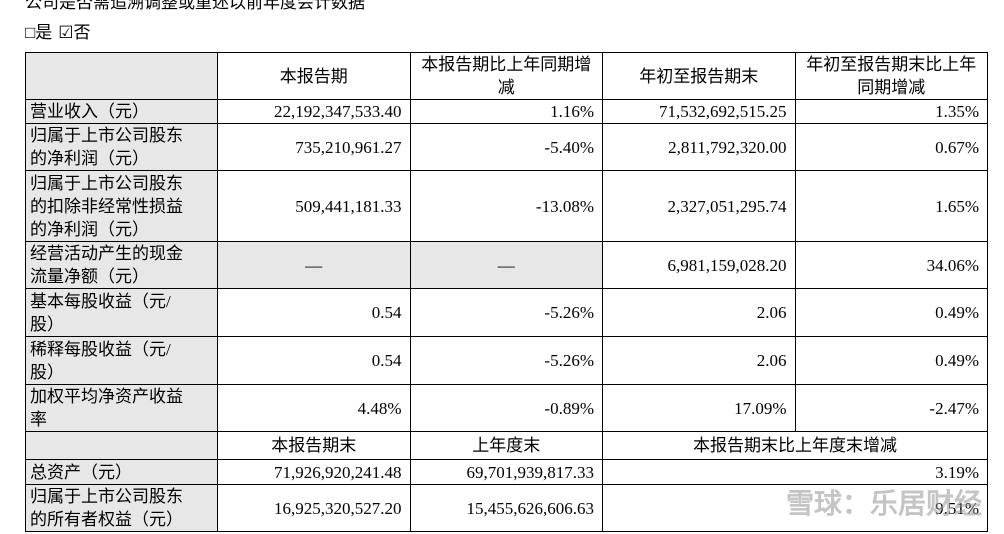 The height and width of the screenshot is (534, 1004). I want to click on option: □是, so click(39, 32).